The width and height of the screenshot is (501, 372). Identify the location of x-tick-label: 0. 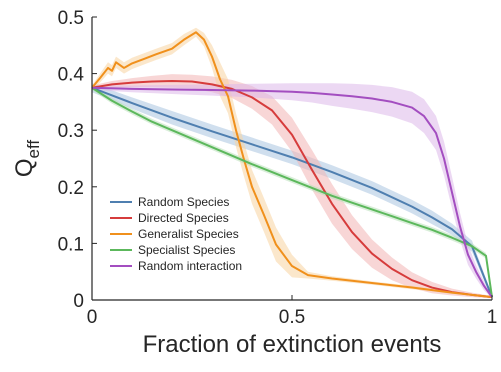
(92, 317).